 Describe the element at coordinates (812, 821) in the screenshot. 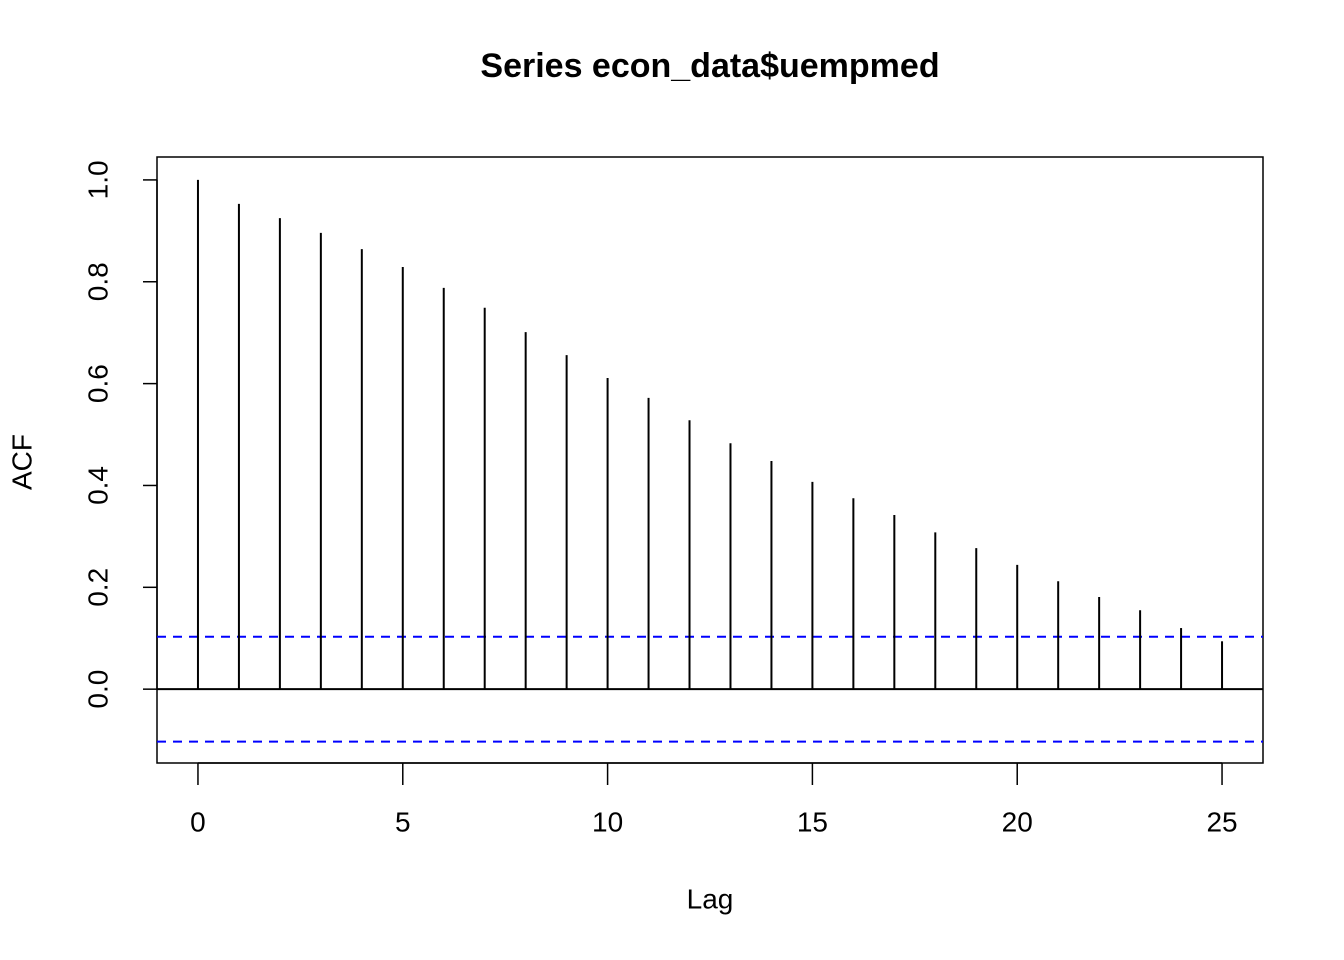

I see `x-tick-label: 15` at that location.